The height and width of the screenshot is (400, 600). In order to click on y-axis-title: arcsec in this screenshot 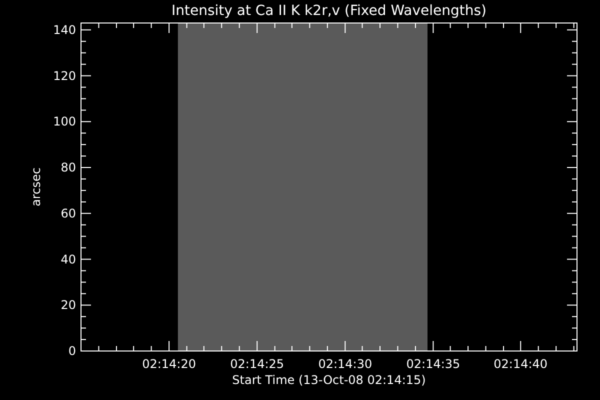, I will do `click(36, 187)`.